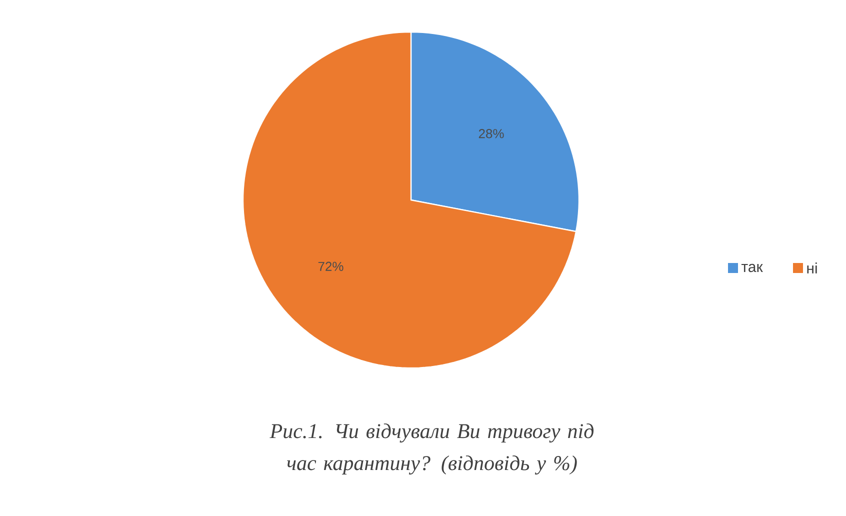 This screenshot has height=516, width=846. What do you see at coordinates (491, 133) in the screenshot?
I see `data-label: 28%` at bounding box center [491, 133].